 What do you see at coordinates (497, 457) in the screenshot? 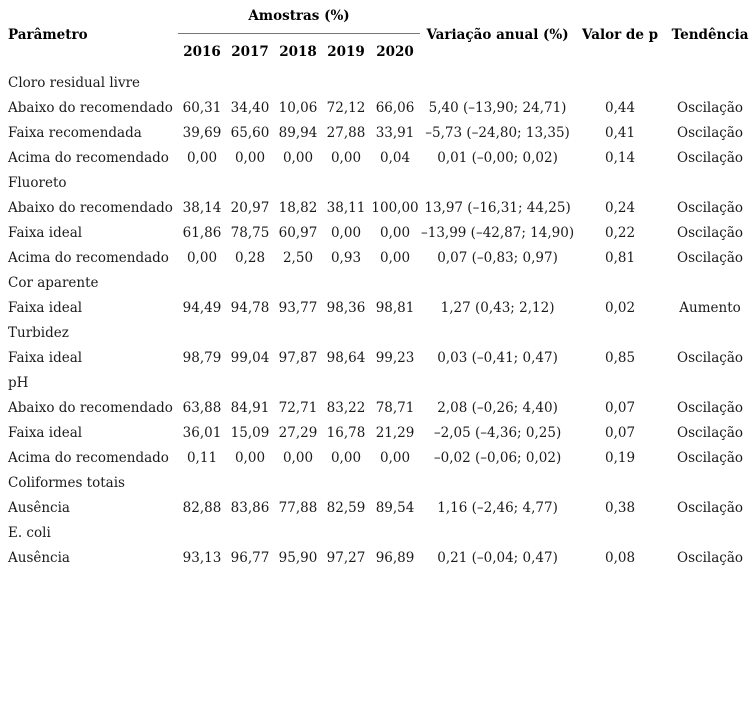
I see `variacao-value: –0,02 (–0,06; 0,02)` at bounding box center [497, 457].